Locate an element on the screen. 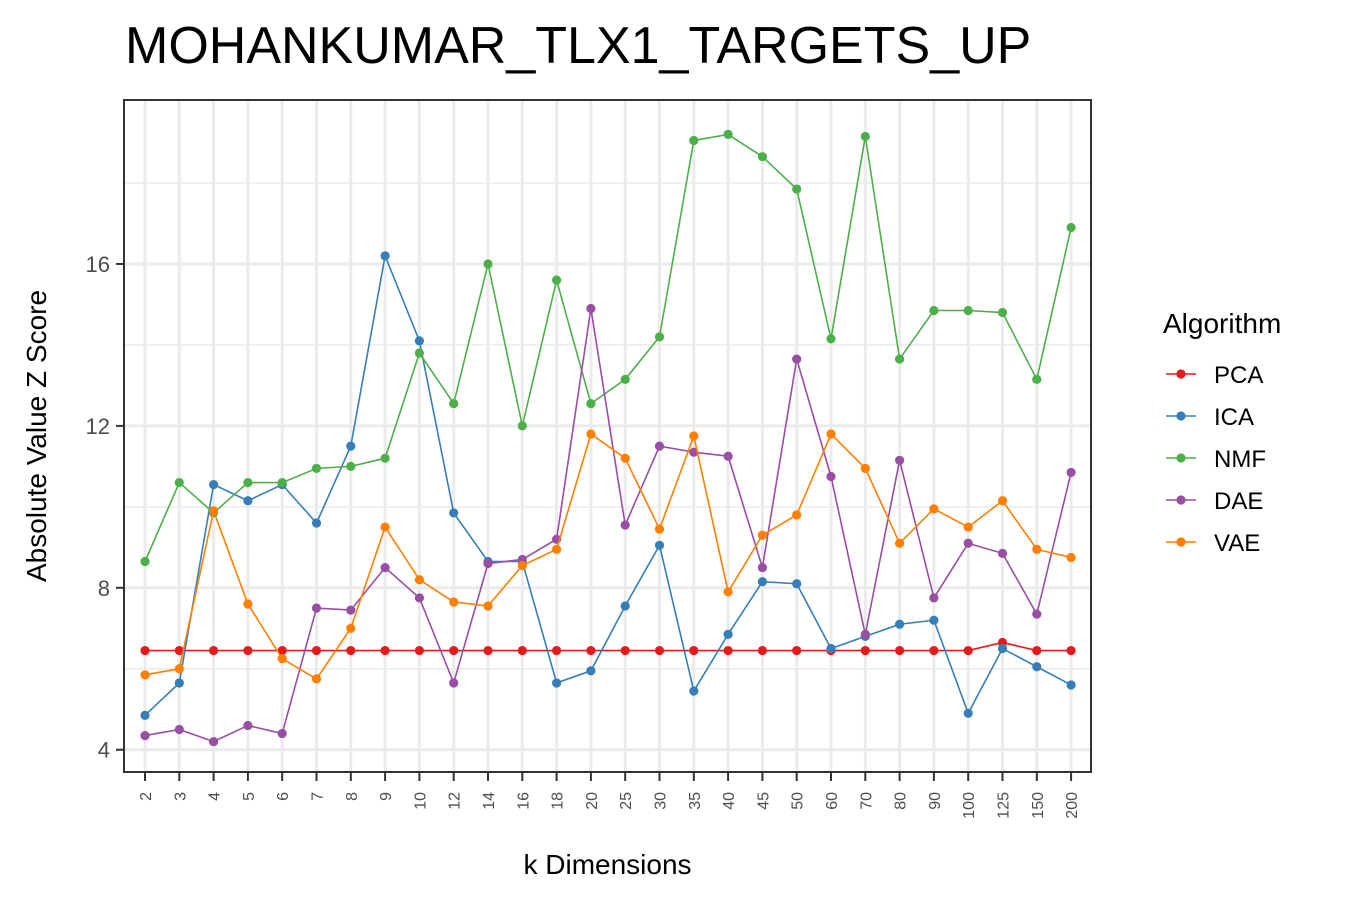 The height and width of the screenshot is (900, 1350). y-axis-title: Absolute Value Z Score is located at coordinates (36, 436).